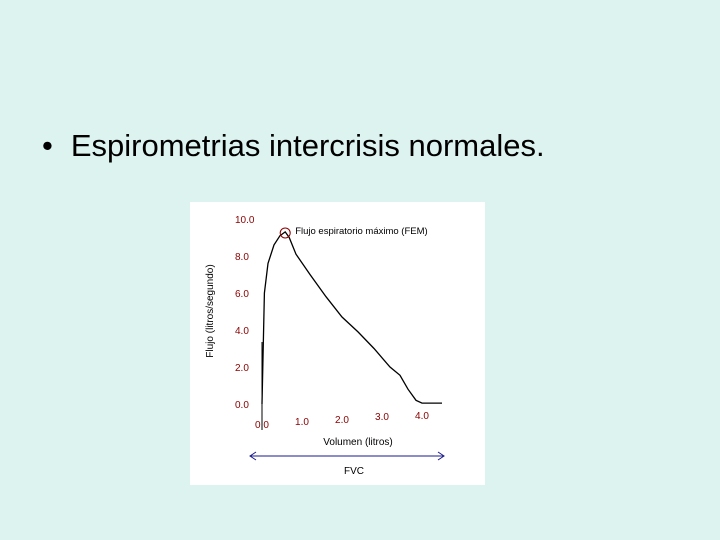 Image resolution: width=720 pixels, height=540 pixels. What do you see at coordinates (382, 417) in the screenshot?
I see `x-tick-label: 3.0` at bounding box center [382, 417].